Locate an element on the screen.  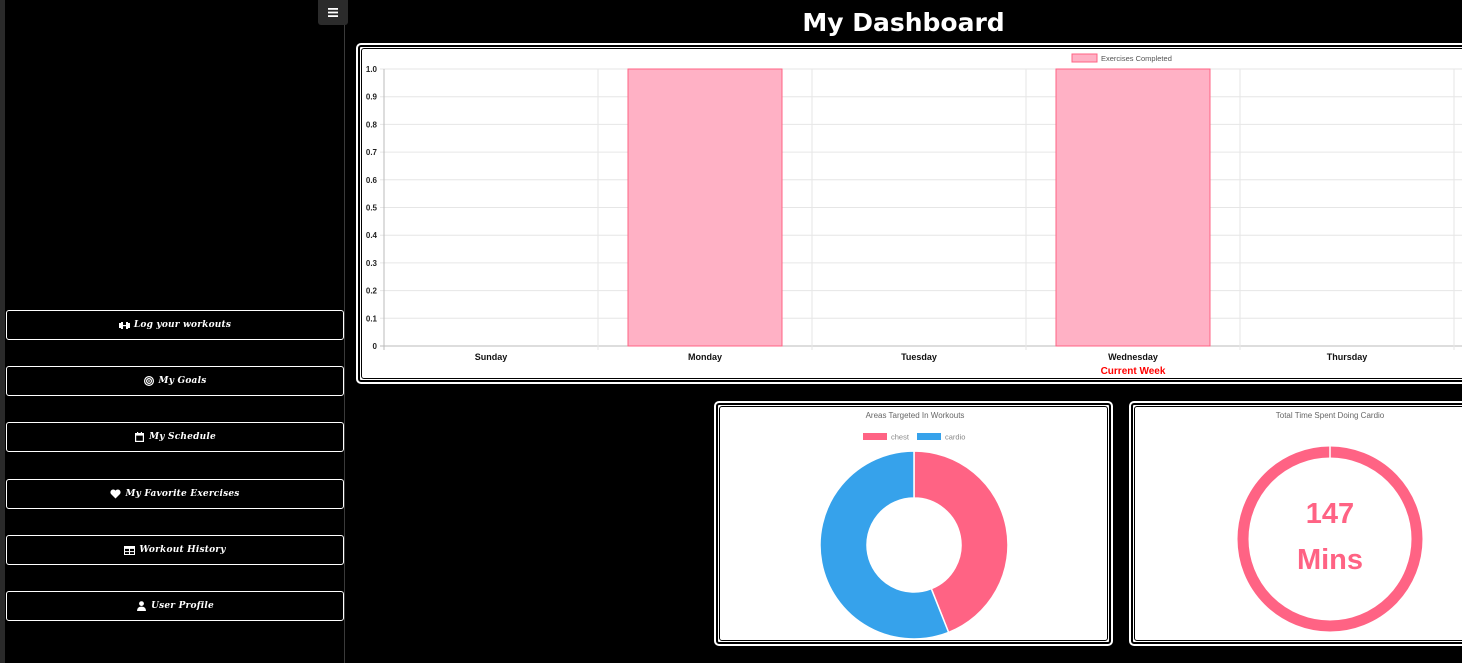
y-tick-label: 0.8 is located at coordinates (372, 124).